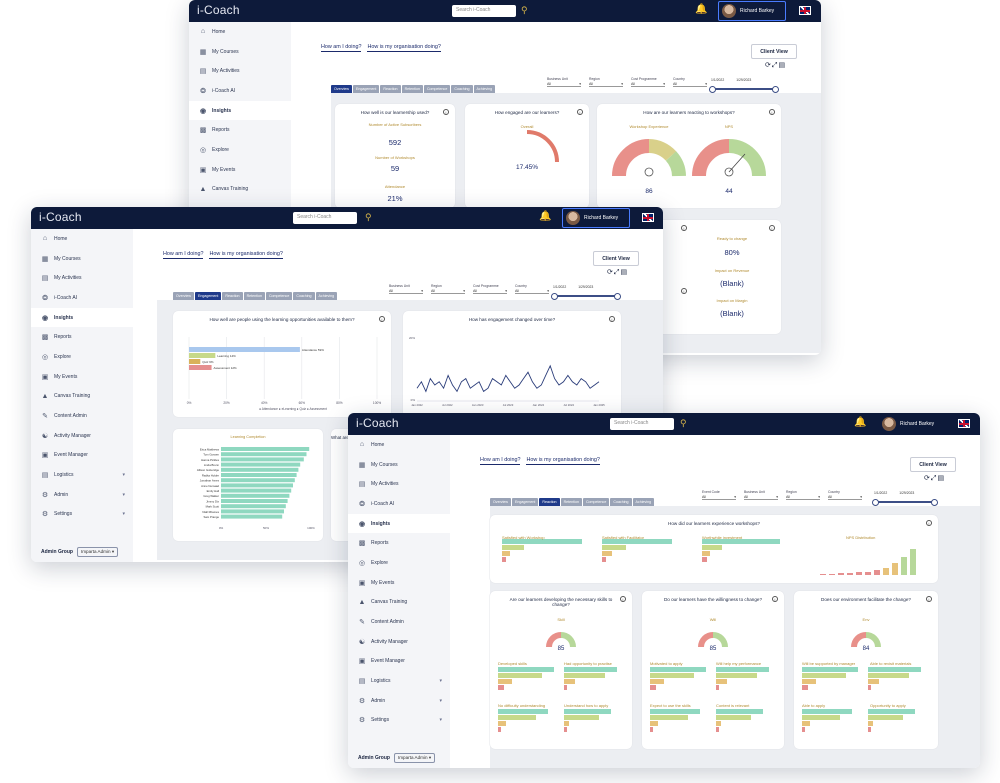 Image resolution: width=1000 pixels, height=783 pixels. I want to click on export-icons: ⟳⤢▤, so click(776, 65).